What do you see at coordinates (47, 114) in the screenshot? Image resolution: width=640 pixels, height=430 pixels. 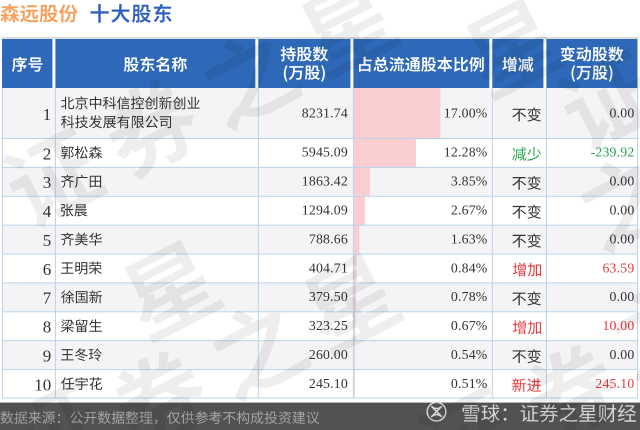 I see `svg-text: 1` at bounding box center [47, 114].